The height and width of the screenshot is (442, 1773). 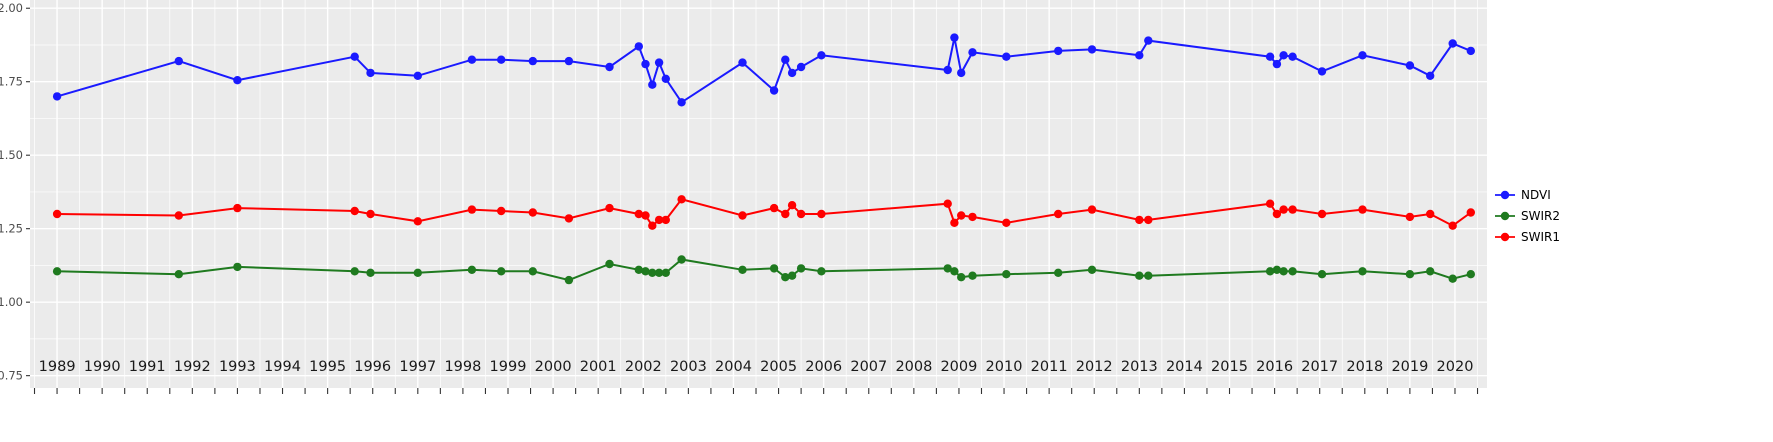 I want to click on legend-label-swir1: SWIR1, so click(x=1540, y=237).